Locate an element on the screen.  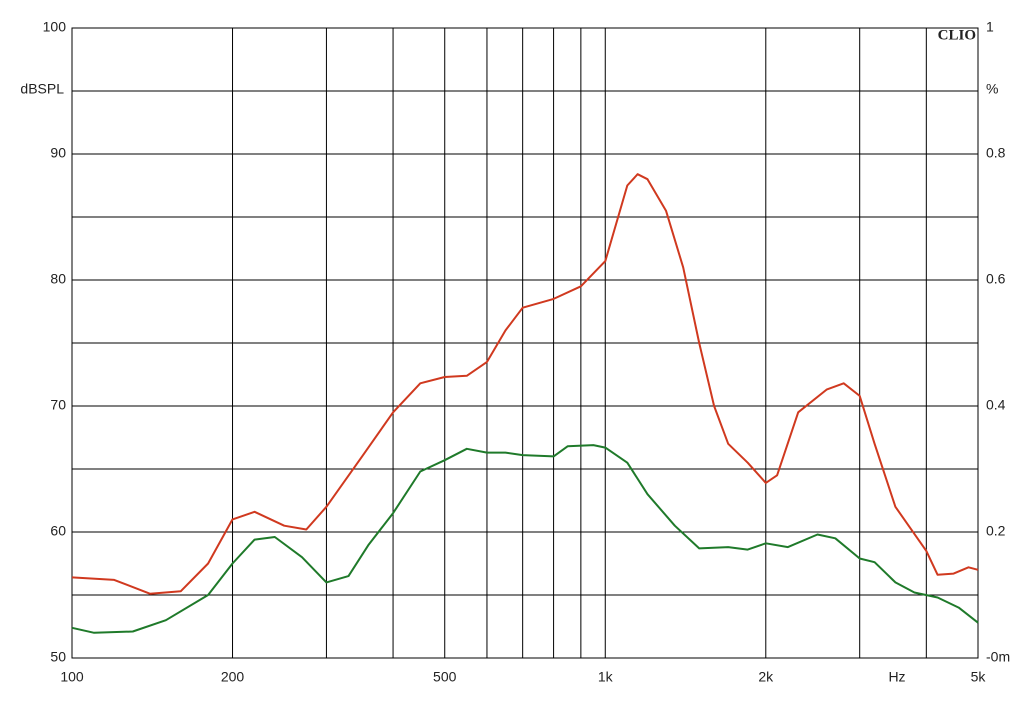
y2-tick-label: 0.8 is located at coordinates (996, 153).